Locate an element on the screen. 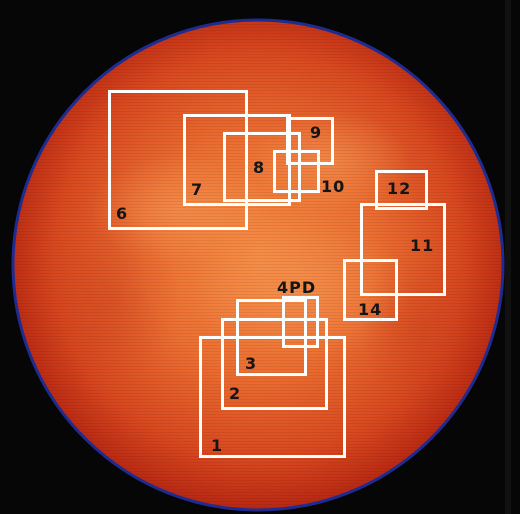 The width and height of the screenshot is (520, 514). region-label-10: 10 is located at coordinates (333, 186).